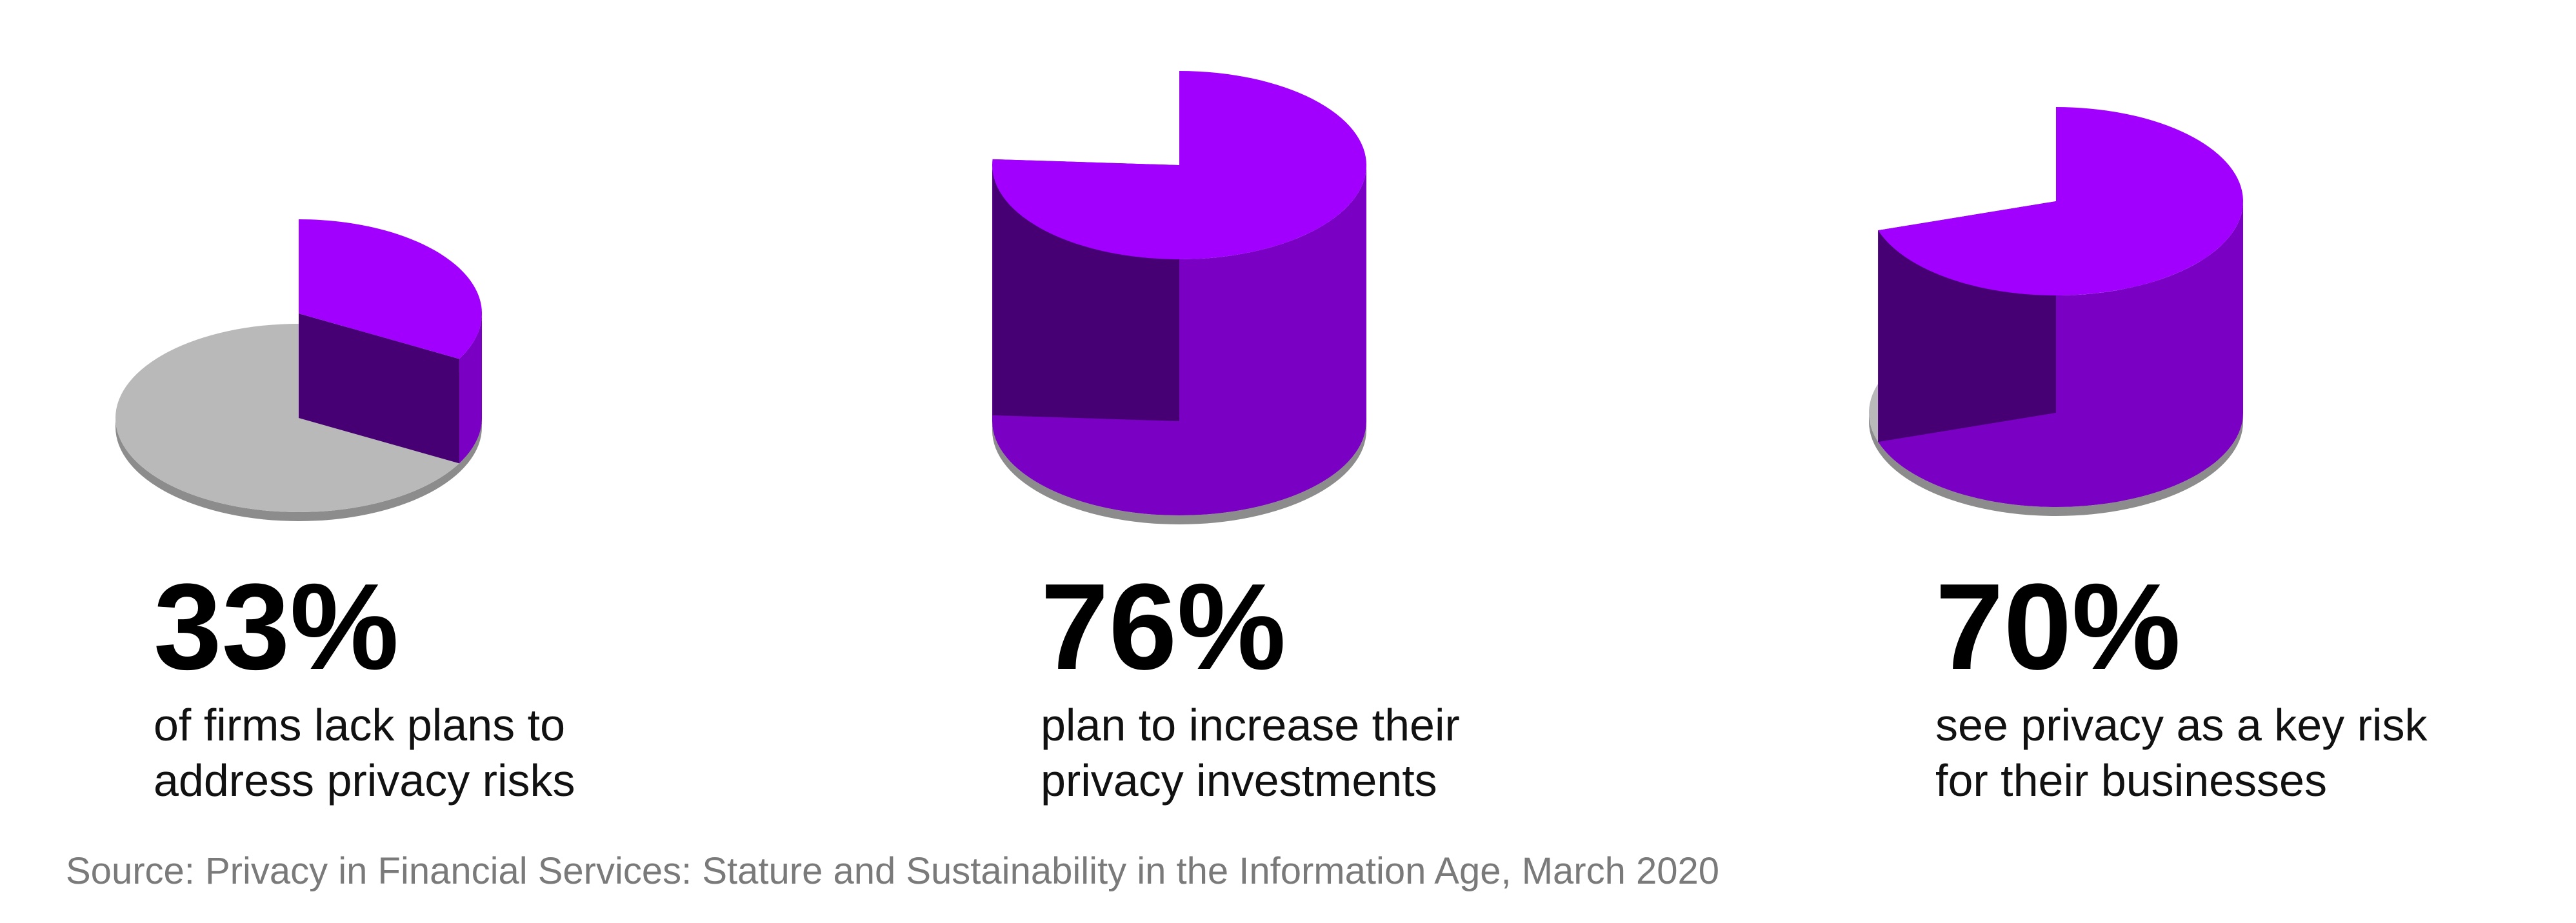 The width and height of the screenshot is (2576, 923). Describe the element at coordinates (2181, 725) in the screenshot. I see `caption: see privacy as a key risk` at that location.